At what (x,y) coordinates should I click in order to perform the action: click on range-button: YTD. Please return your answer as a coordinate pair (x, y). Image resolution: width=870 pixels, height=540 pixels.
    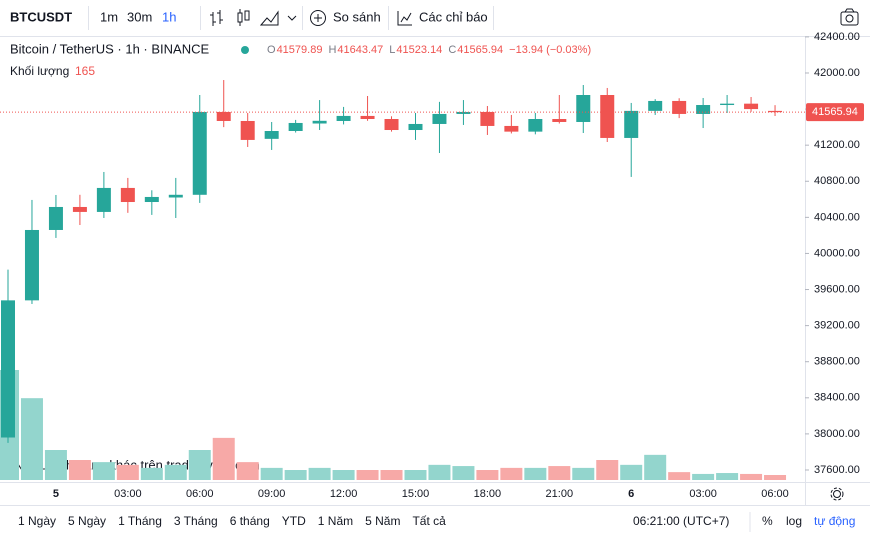
    Looking at the image, I should click on (294, 521).